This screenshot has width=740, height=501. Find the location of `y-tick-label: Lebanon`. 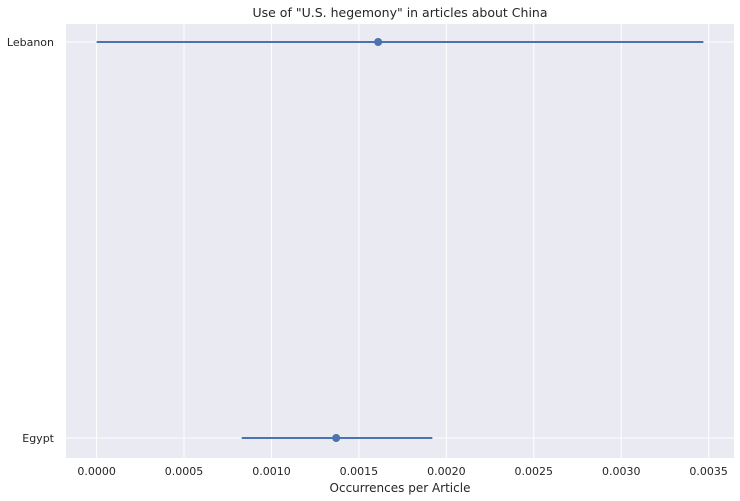

y-tick-label: Lebanon is located at coordinates (30, 42).